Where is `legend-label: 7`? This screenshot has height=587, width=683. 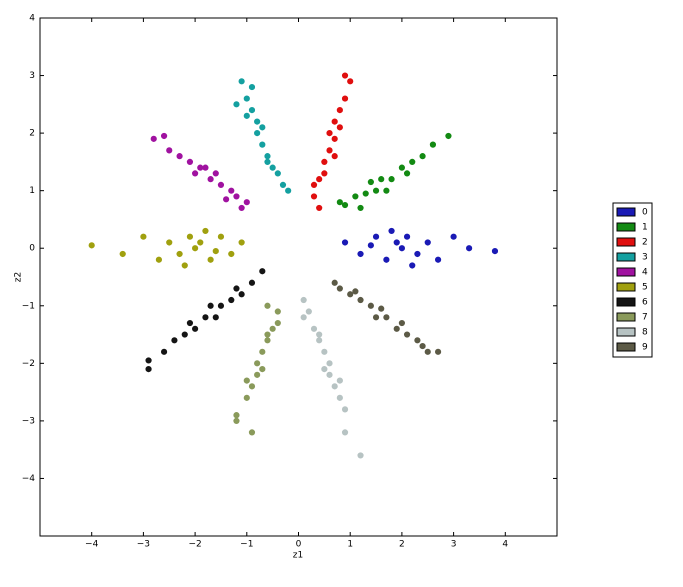
legend-label: 7 is located at coordinates (645, 318).